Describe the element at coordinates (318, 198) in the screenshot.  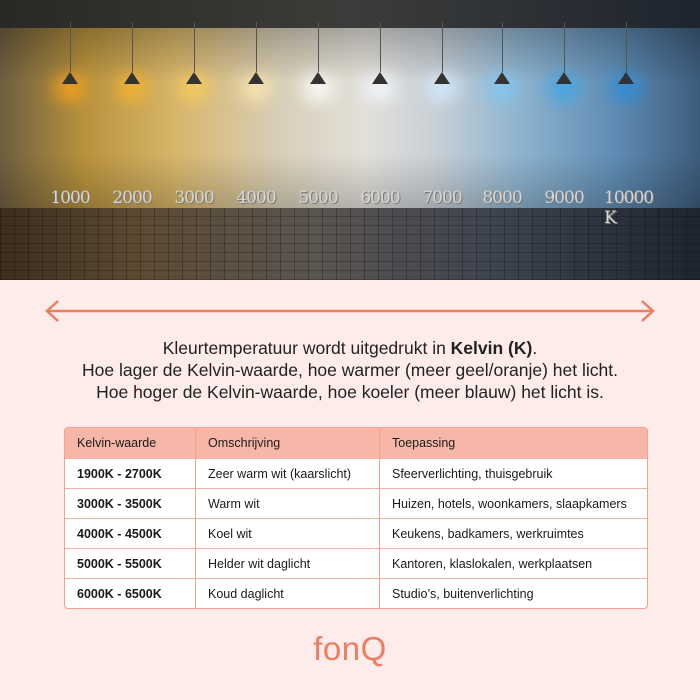
I see `kelvin-label: 5000` at that location.